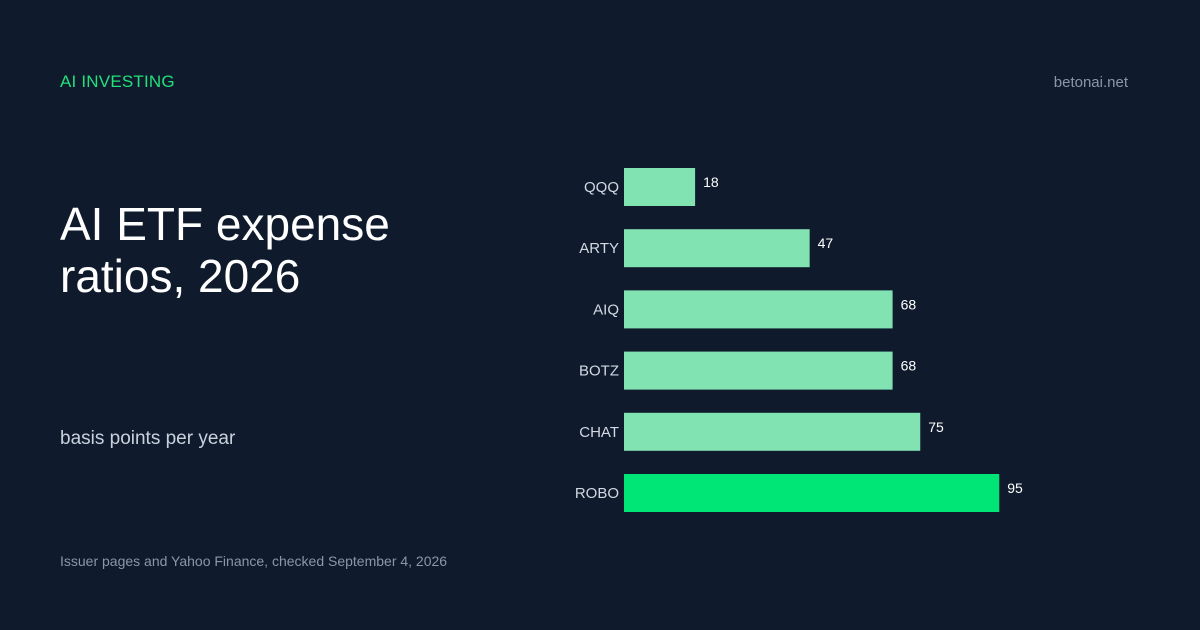 Image resolution: width=1200 pixels, height=630 pixels. I want to click on bar-arty, so click(717, 248).